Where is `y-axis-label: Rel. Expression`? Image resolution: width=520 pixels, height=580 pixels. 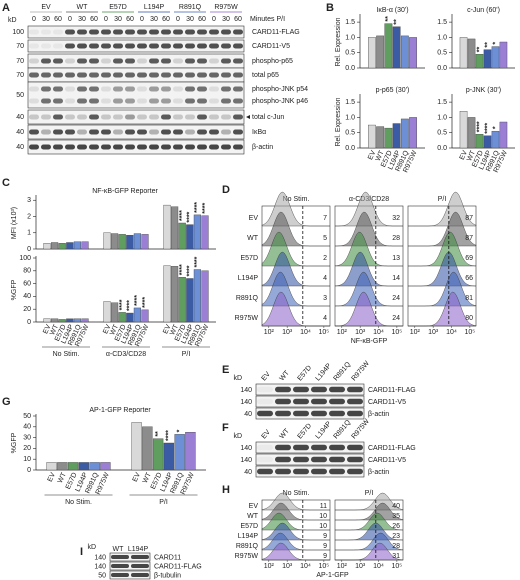
y-axis-label: Rel. Expression is located at coordinates (338, 41).